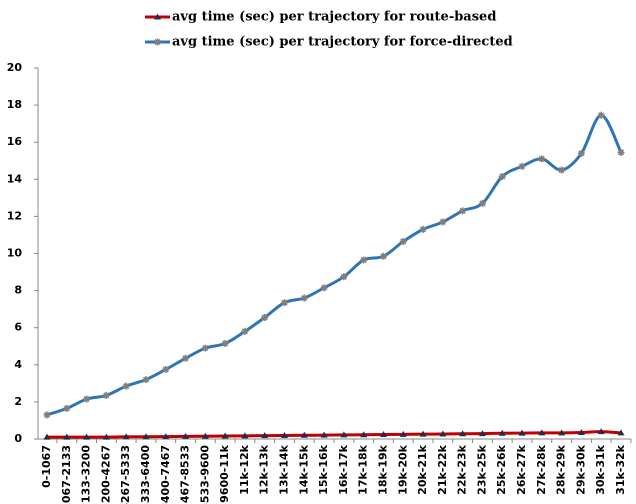  Describe the element at coordinates (284, 469) in the screenshot. I see `x-tick-label: 13k-14k` at that location.